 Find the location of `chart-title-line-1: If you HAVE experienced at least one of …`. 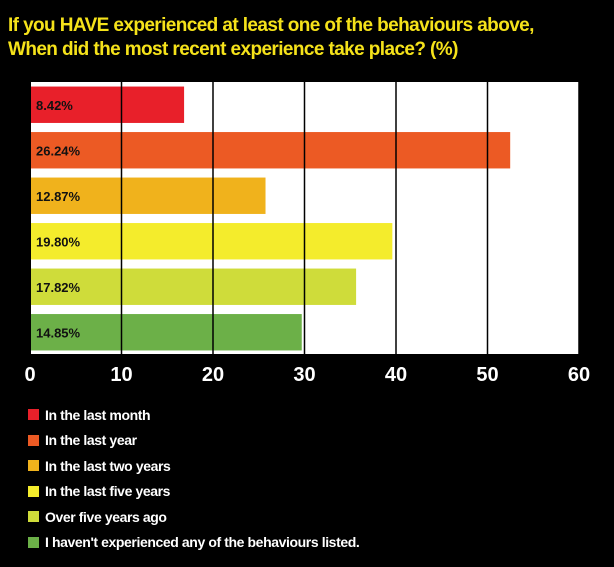

chart-title-line-1: If you HAVE experienced at least one of … is located at coordinates (271, 25).